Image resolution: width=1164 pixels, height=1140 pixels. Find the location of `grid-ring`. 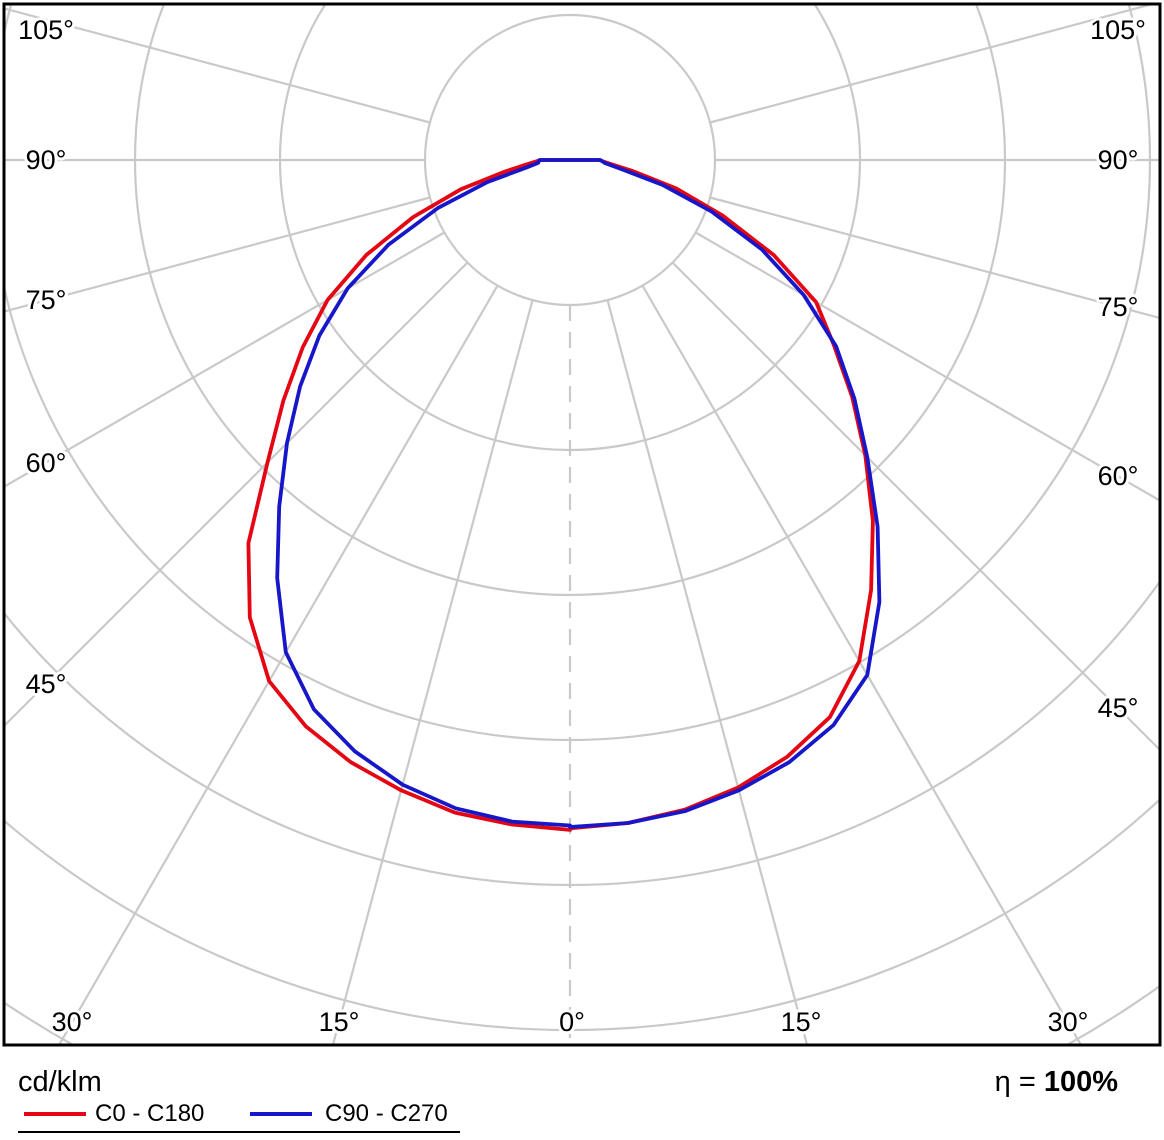

grid-ring is located at coordinates (582, 1014).